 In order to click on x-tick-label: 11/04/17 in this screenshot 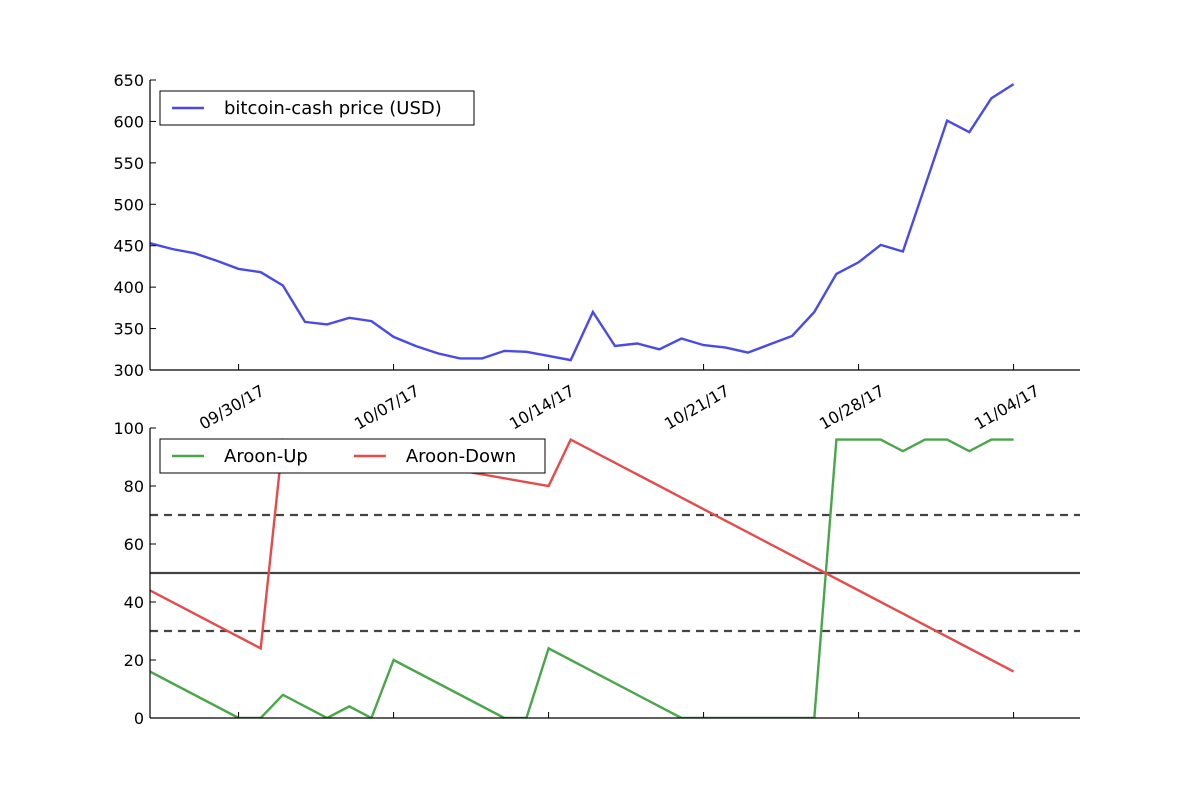, I will do `click(1007, 407)`.